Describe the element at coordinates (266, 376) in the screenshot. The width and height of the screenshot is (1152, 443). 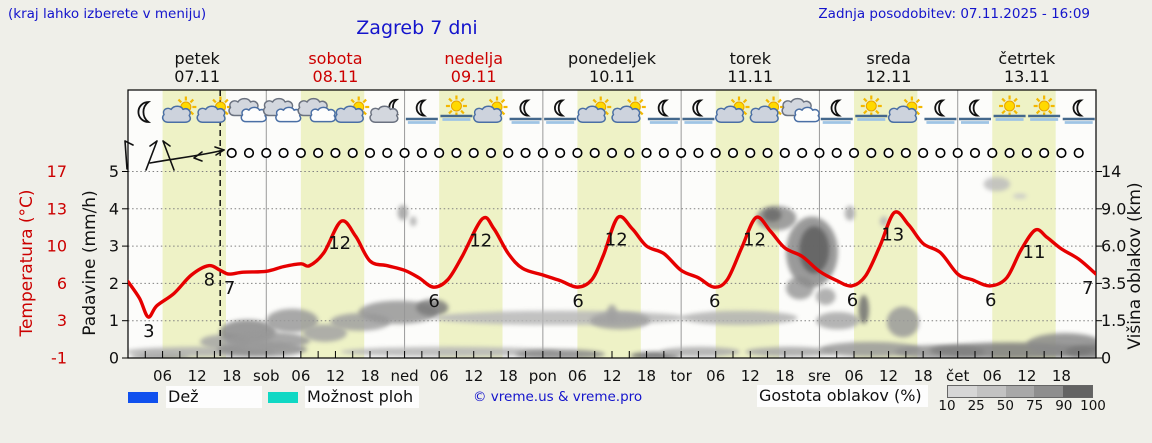
I see `time-tick-label: sob` at that location.